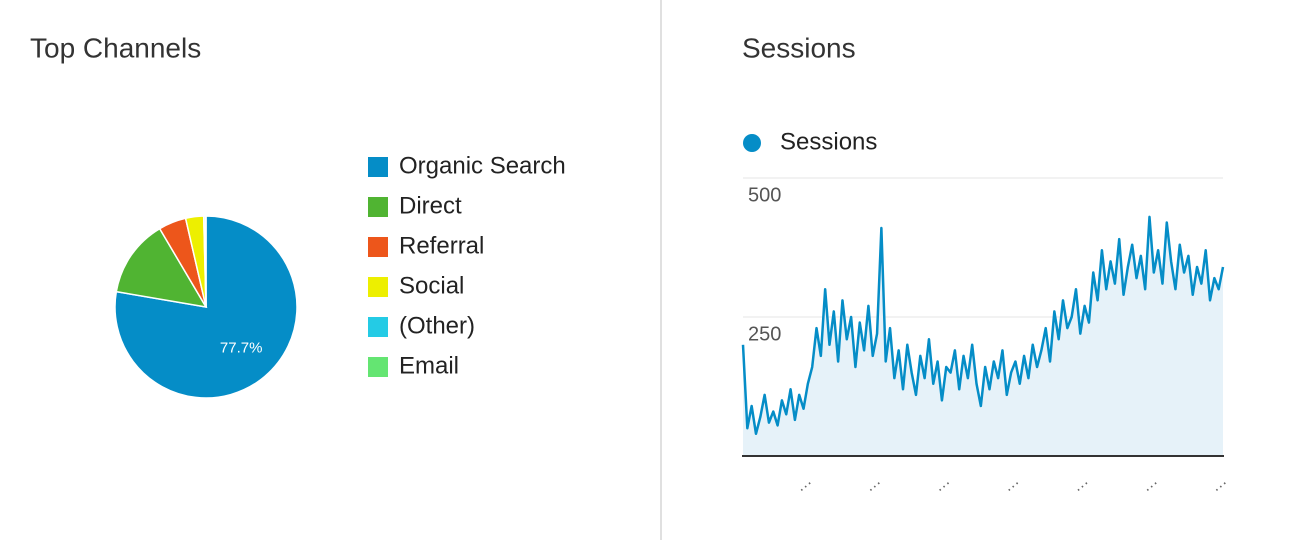 Image resolution: width=1304 pixels, height=545 pixels. I want to click on legend-label: Referral, so click(441, 245).